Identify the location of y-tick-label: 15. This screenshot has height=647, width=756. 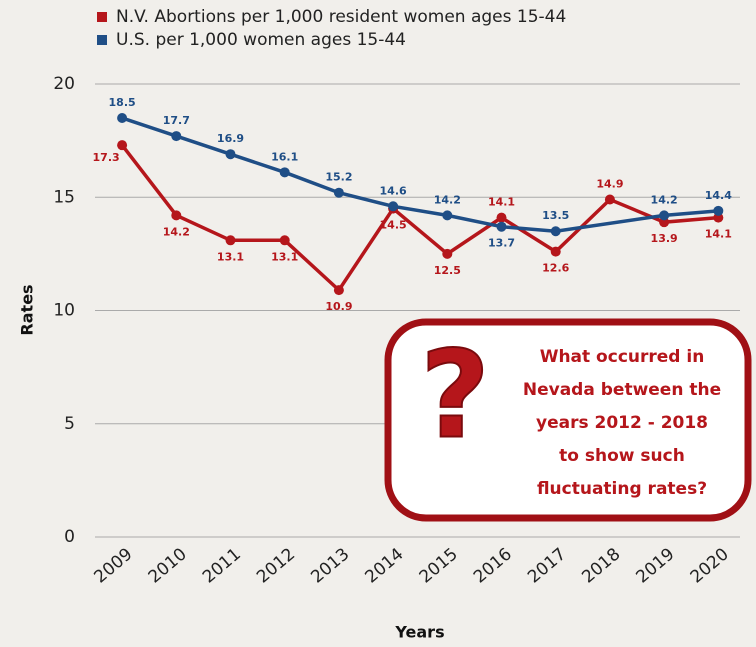
(64, 197).